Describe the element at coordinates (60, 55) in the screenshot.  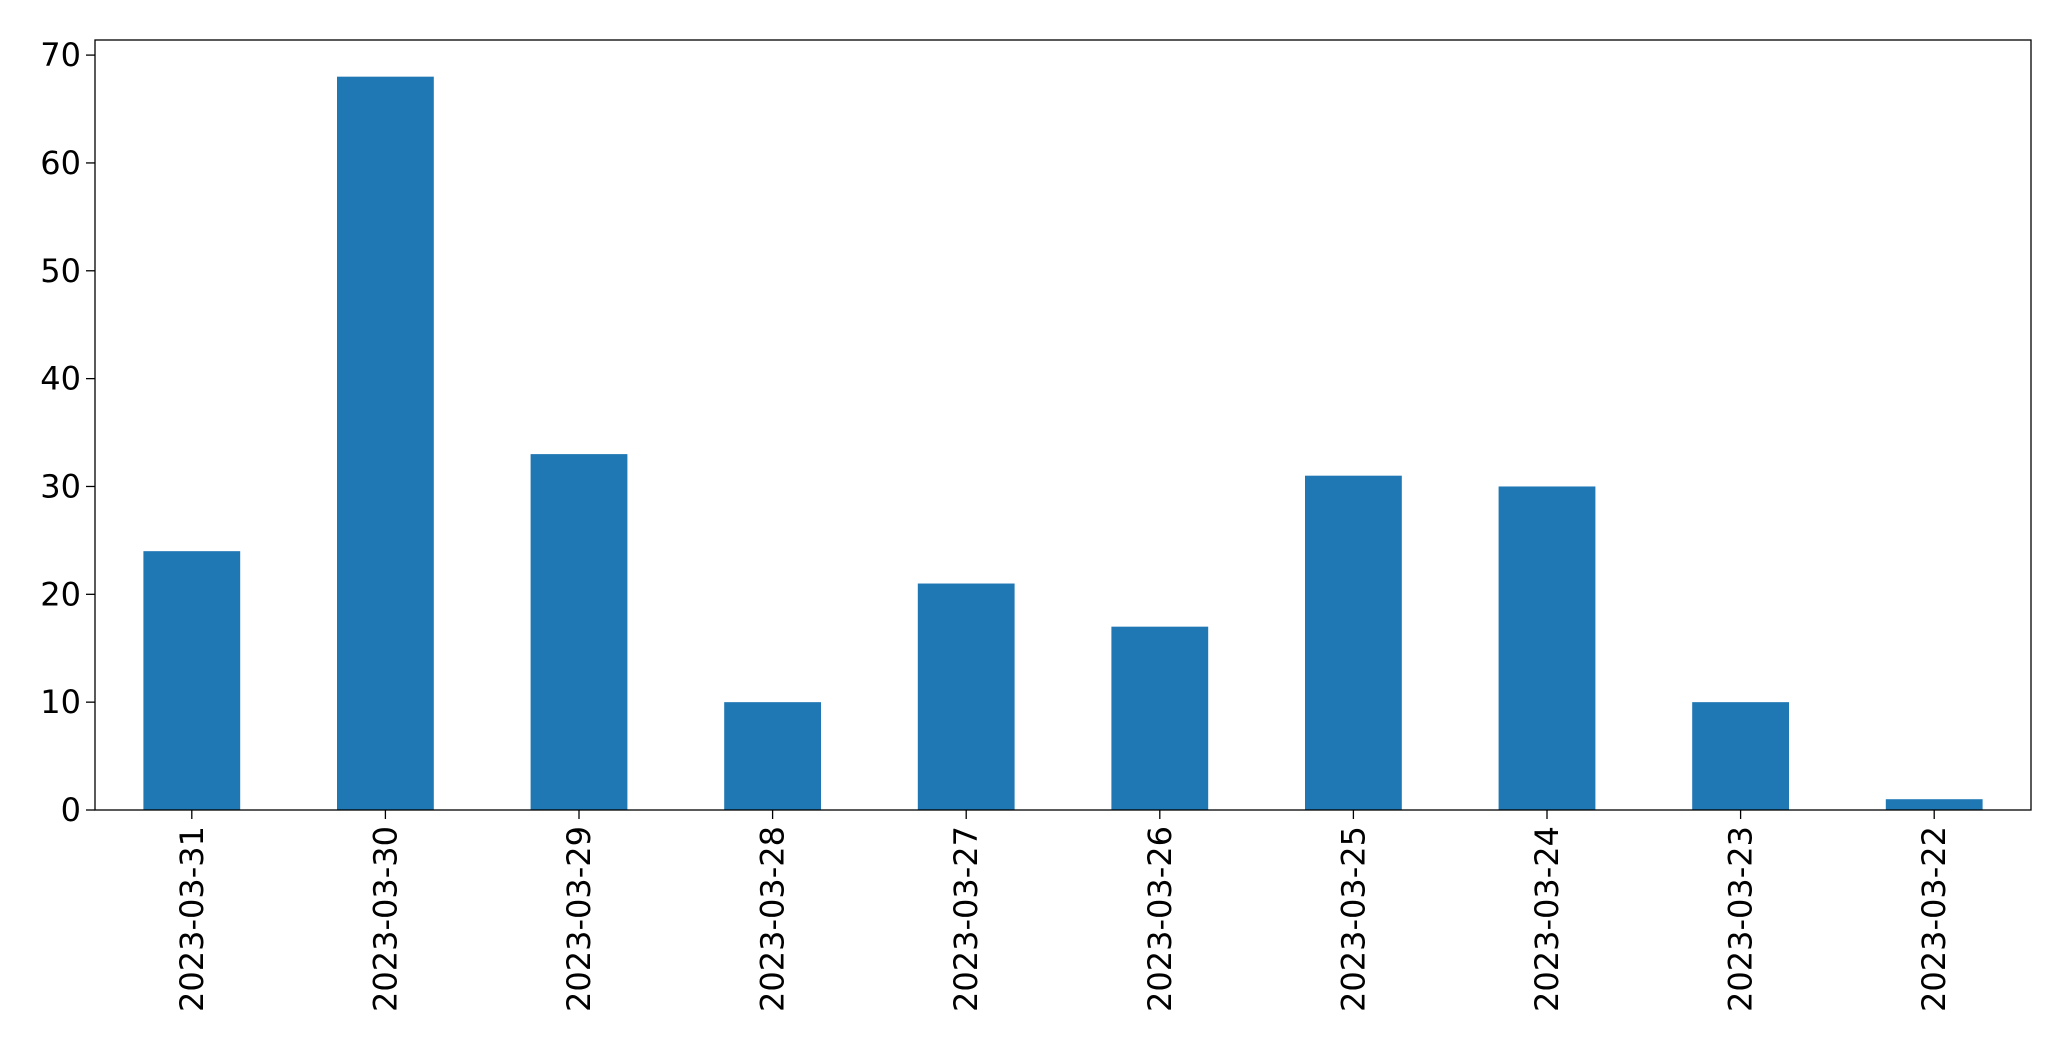
I see `y-tick-label: 70` at that location.